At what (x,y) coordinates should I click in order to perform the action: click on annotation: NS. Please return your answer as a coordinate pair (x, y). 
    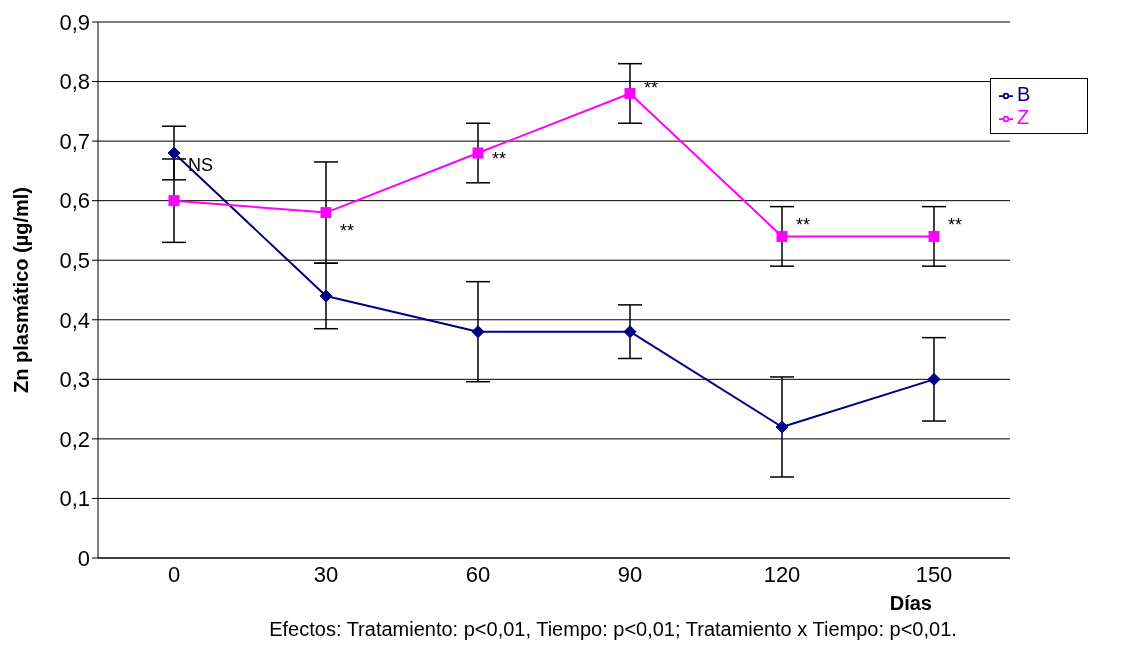
    Looking at the image, I should click on (201, 165).